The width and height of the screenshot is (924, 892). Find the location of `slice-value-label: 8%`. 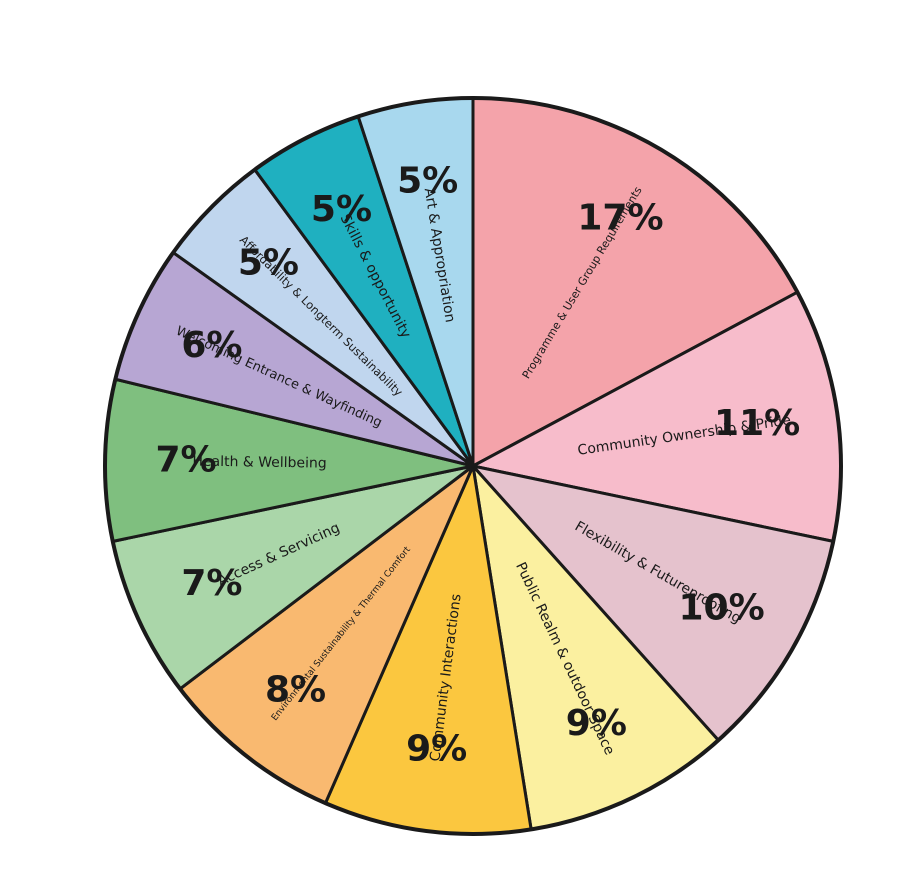

slice-value-label: 8% is located at coordinates (295, 690).